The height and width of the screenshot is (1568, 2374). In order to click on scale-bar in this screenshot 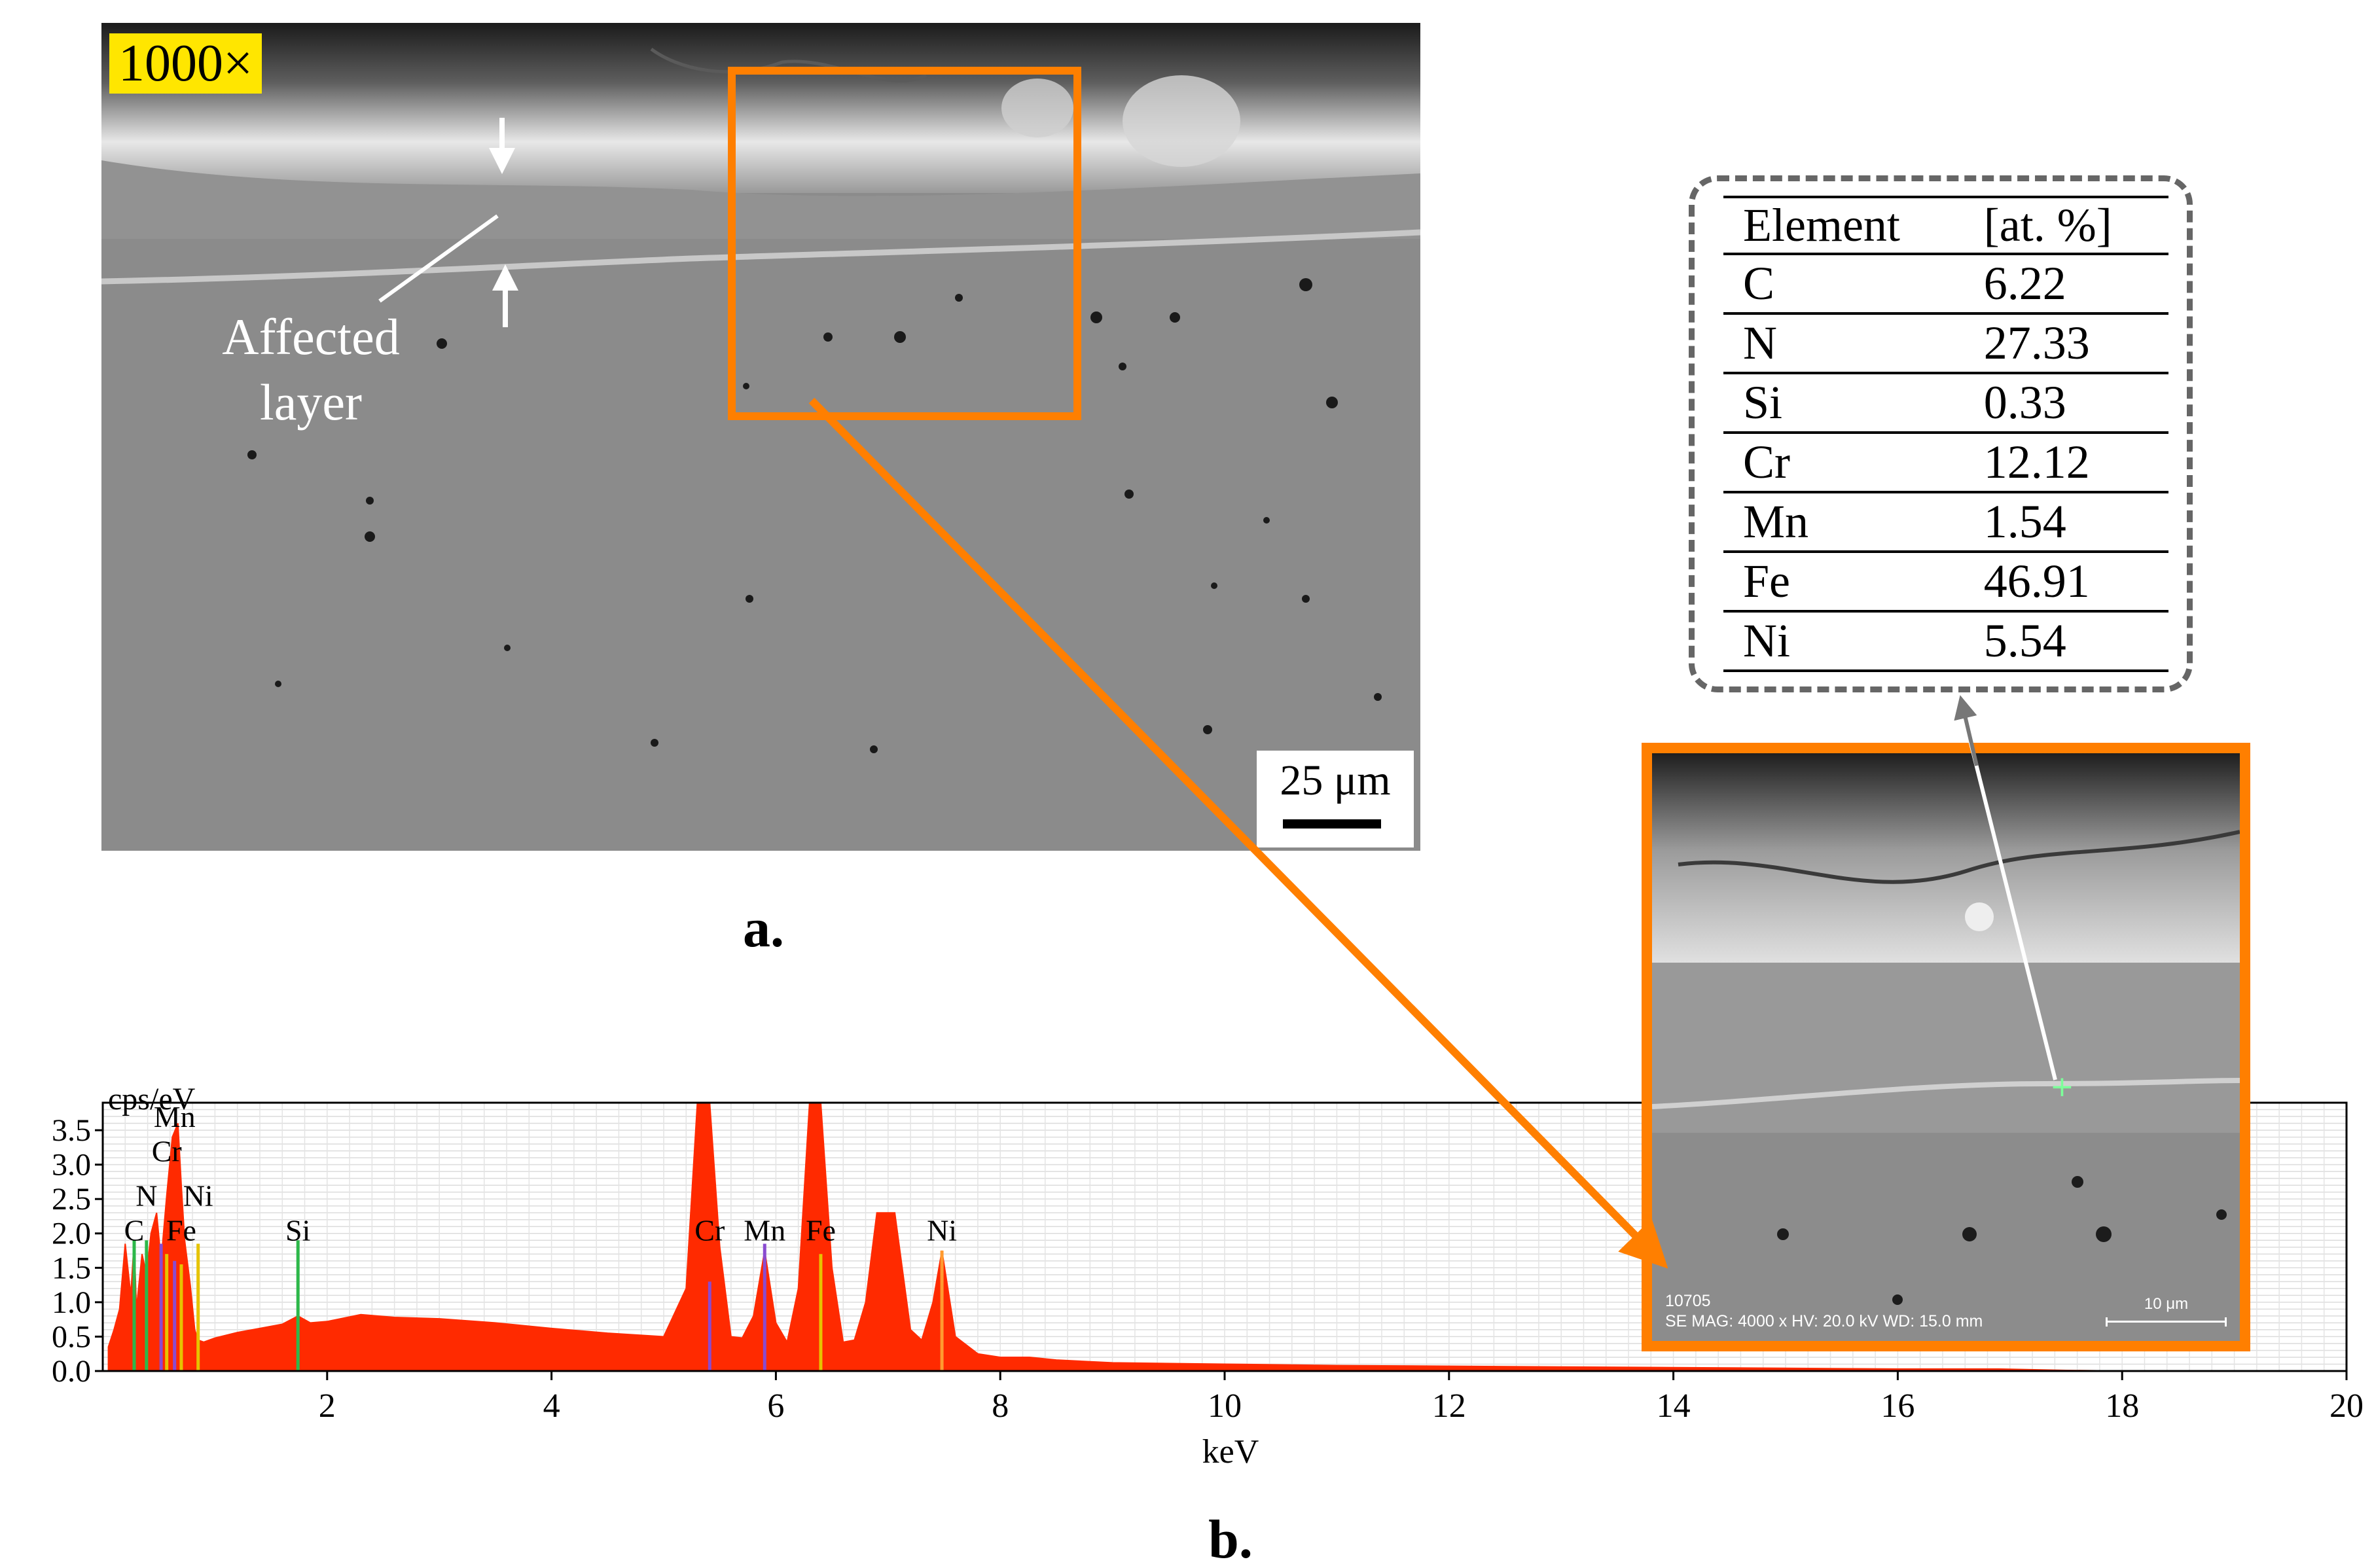, I will do `click(1332, 824)`.